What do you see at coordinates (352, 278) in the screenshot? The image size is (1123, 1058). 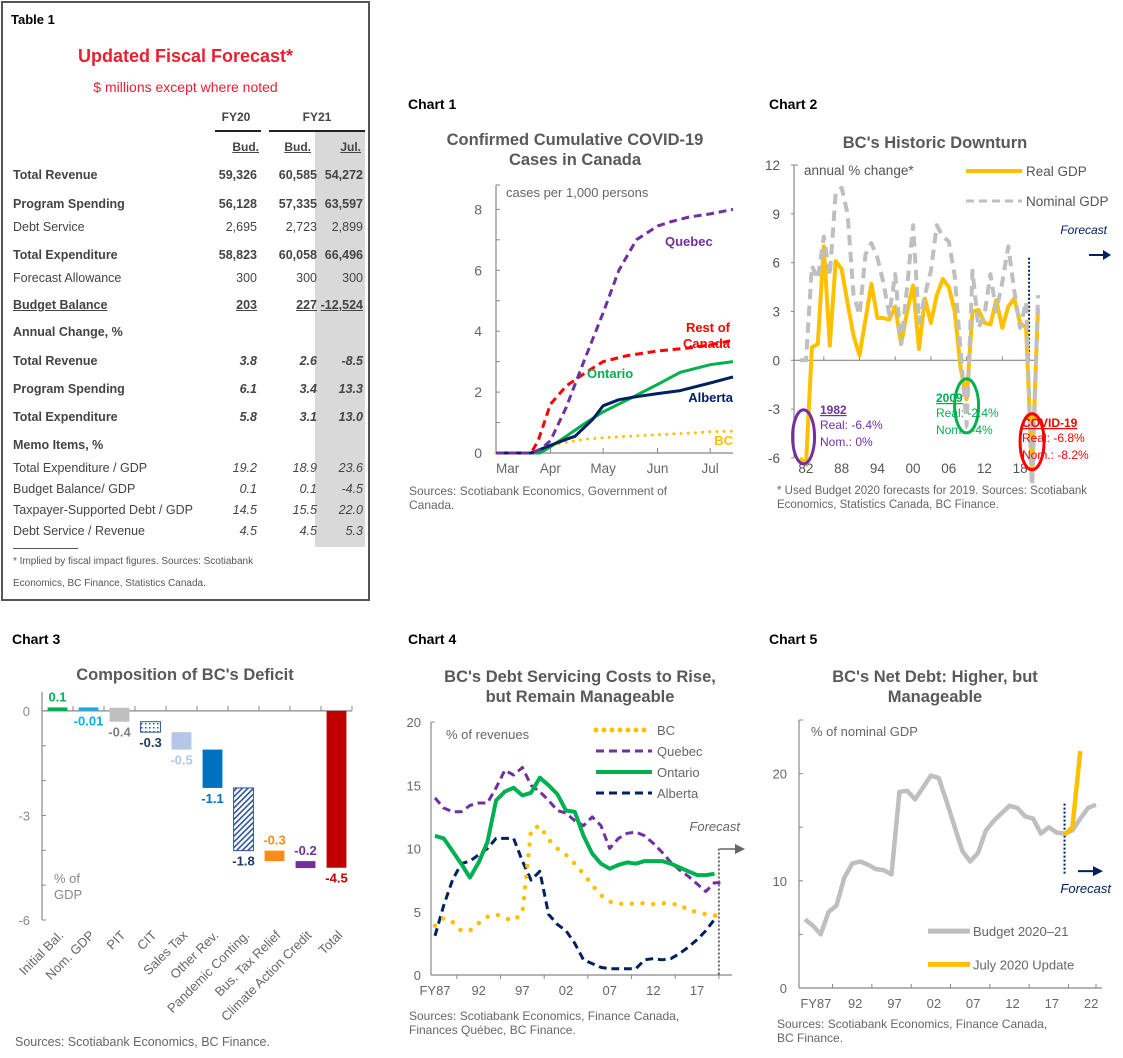 I see `cell-value: 300` at bounding box center [352, 278].